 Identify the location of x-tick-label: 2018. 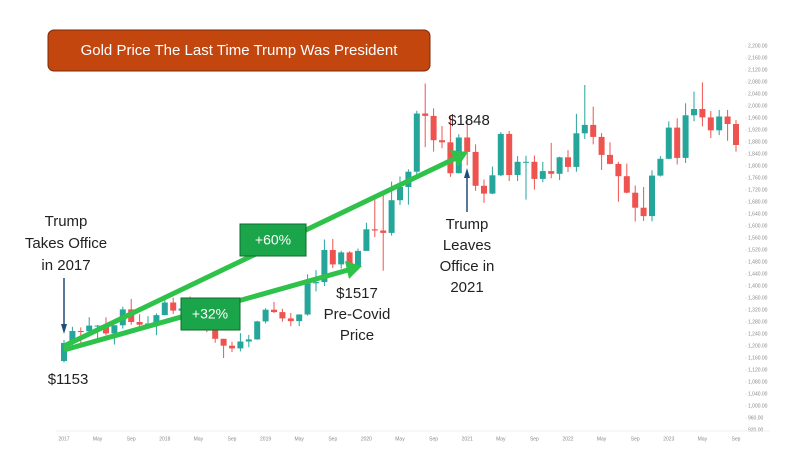
(164, 439).